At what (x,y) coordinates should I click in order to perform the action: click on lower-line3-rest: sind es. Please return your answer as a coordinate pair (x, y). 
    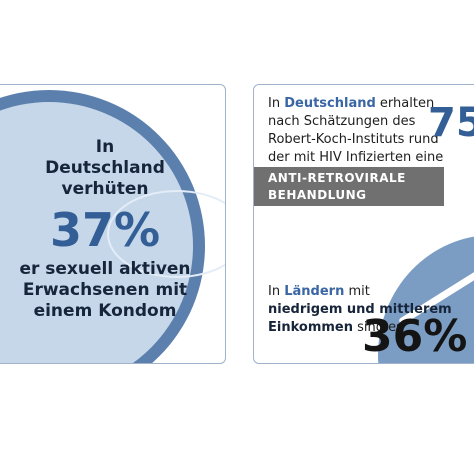
    Looking at the image, I should click on (377, 327).